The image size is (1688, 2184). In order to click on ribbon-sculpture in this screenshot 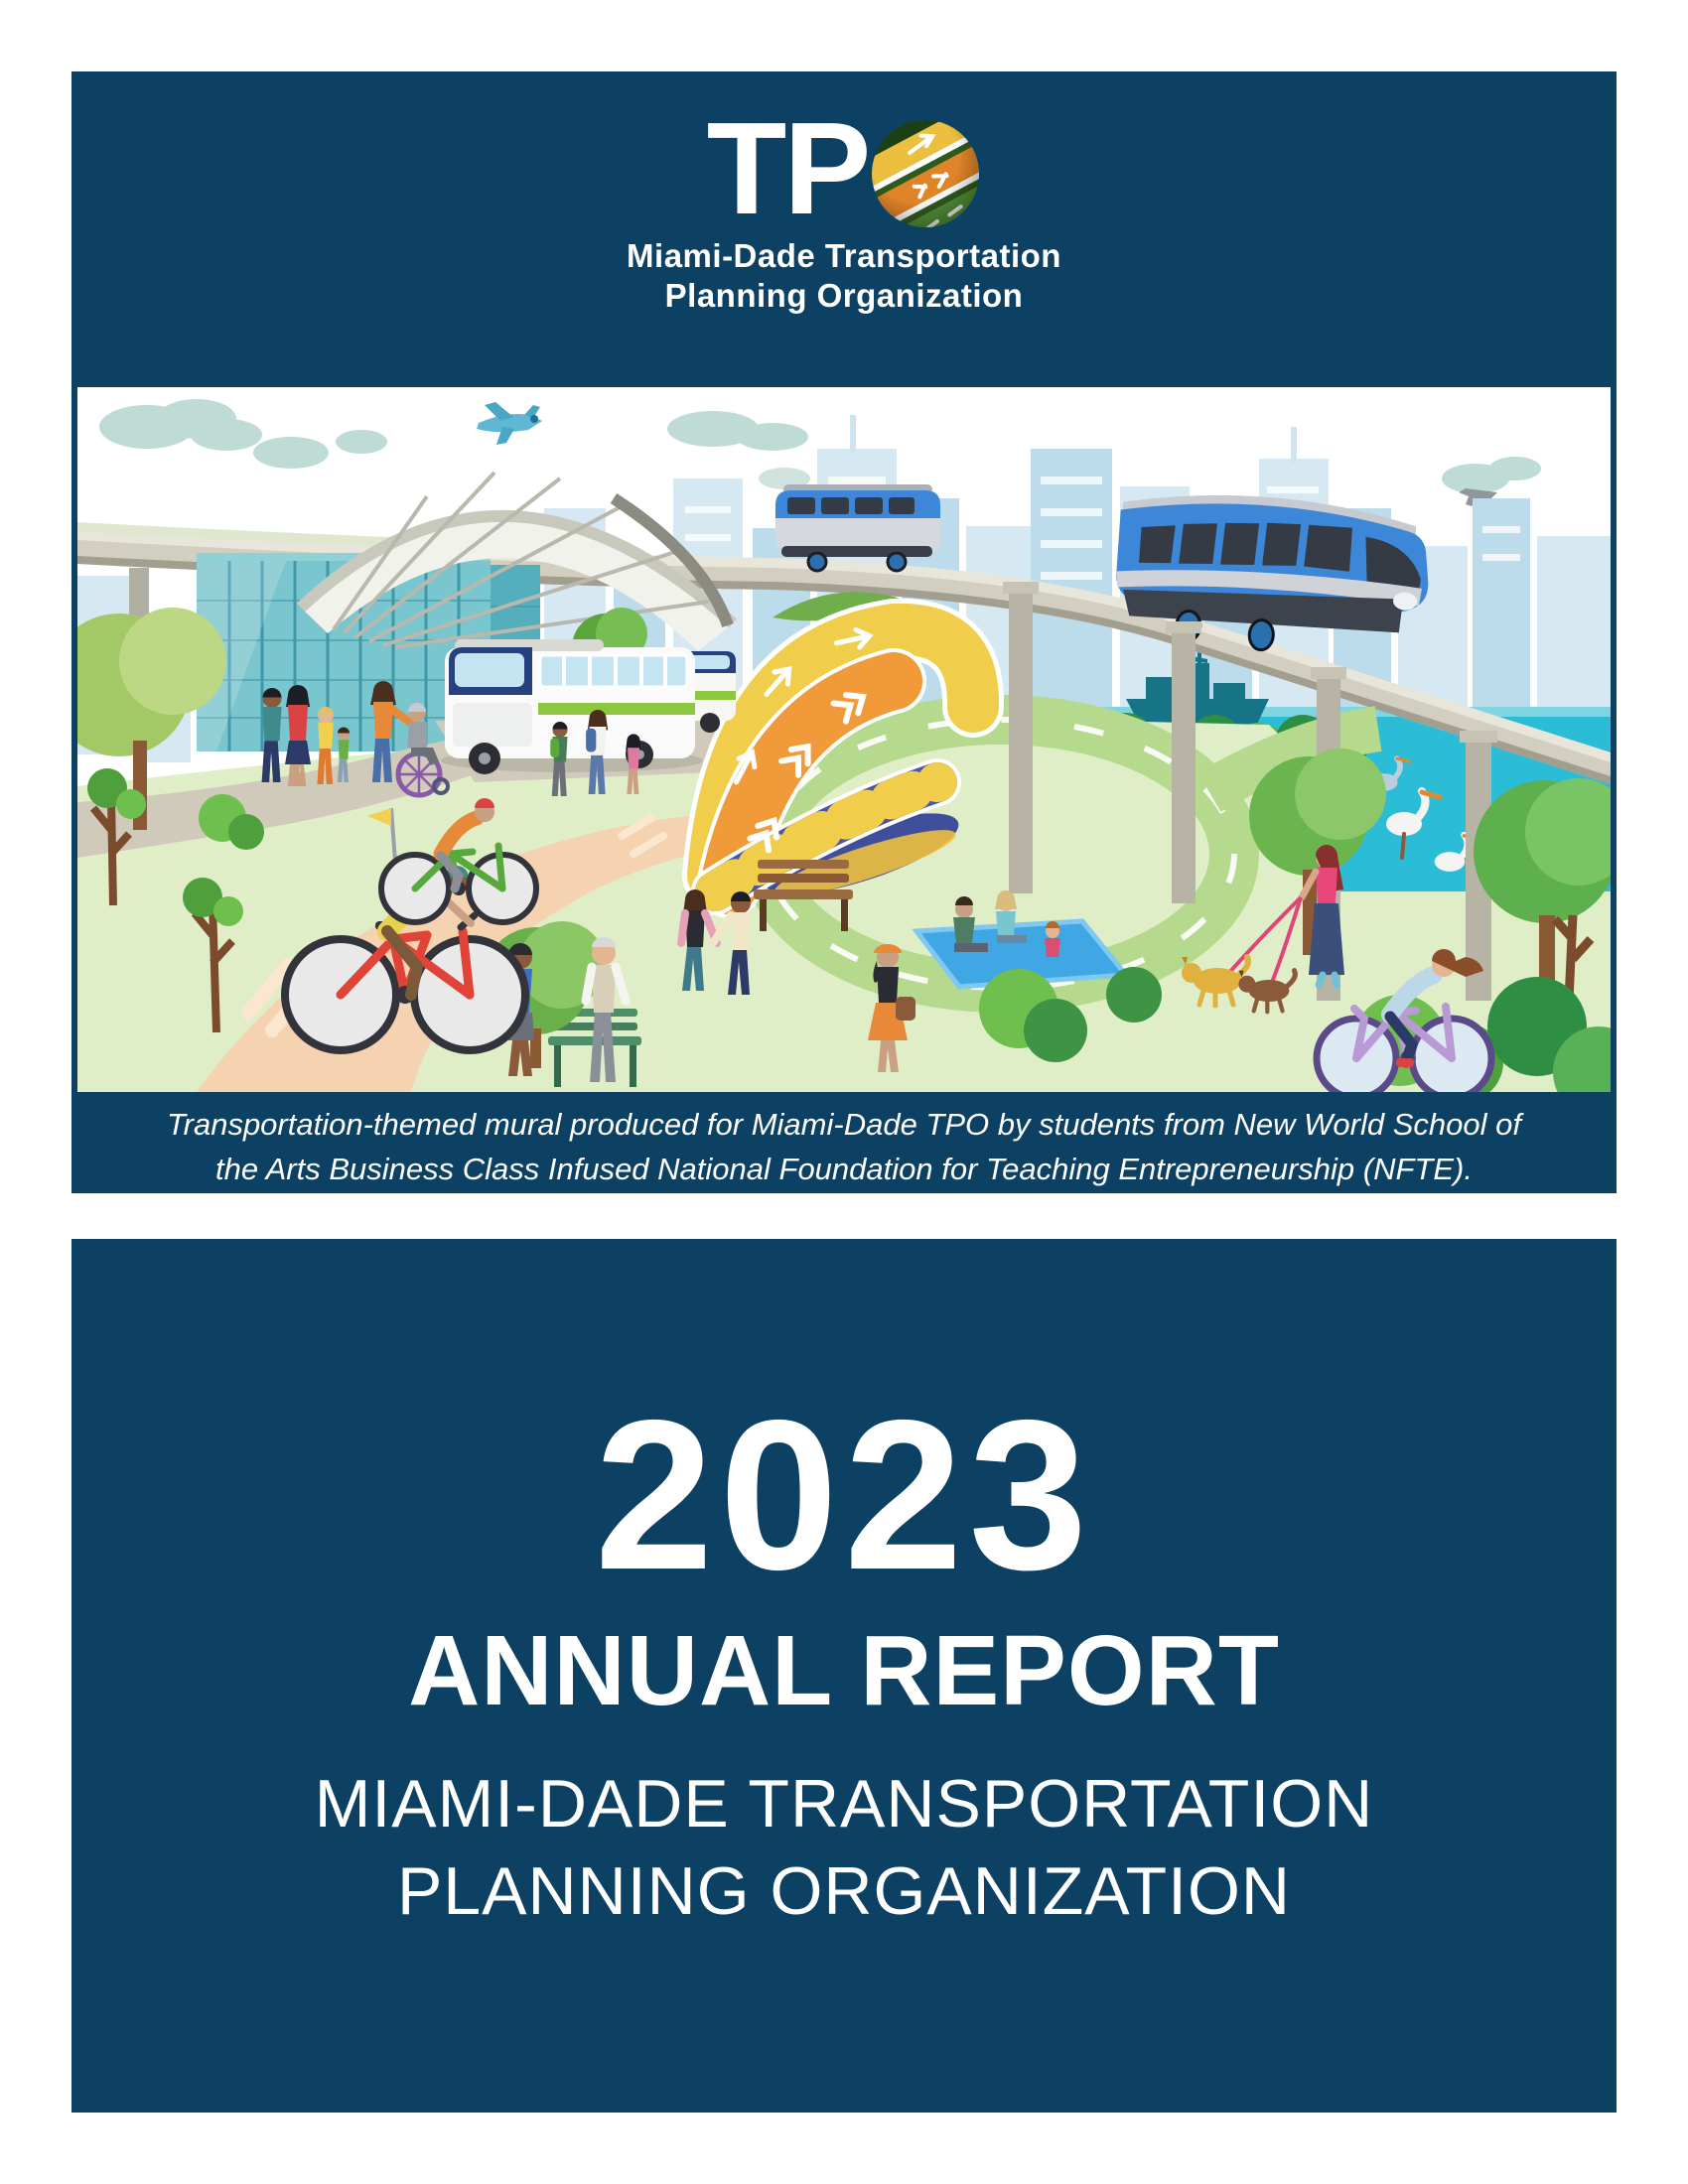, I will do `click(843, 755)`.